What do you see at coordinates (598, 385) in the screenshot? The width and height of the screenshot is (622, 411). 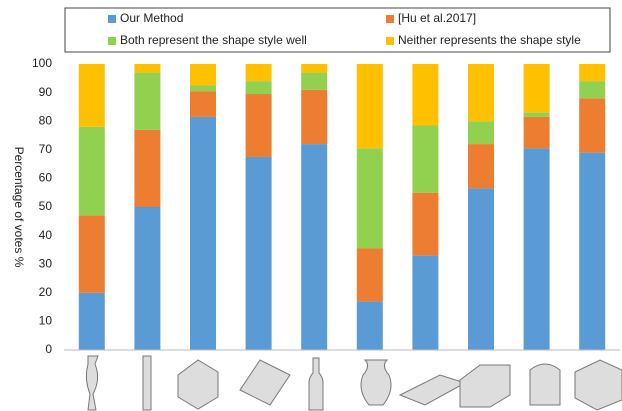 I see `icon-bed` at bounding box center [598, 385].